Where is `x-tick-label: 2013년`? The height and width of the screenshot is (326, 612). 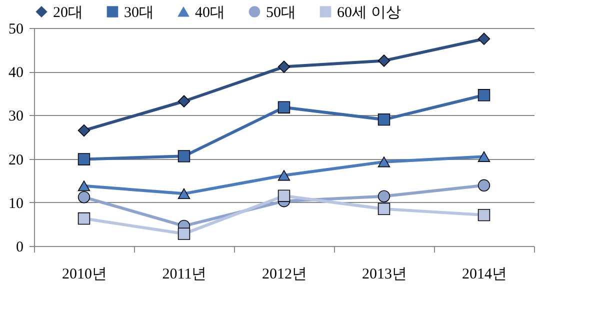 x-tick-label: 2013년 is located at coordinates (384, 274).